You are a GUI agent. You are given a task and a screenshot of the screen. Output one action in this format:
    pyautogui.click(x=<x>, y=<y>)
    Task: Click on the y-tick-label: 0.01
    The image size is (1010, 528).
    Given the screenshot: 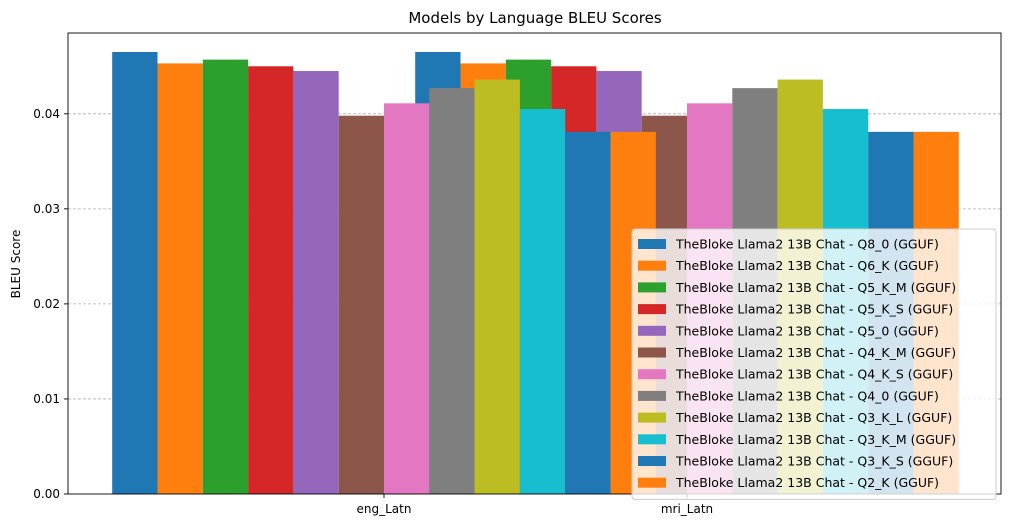 What is the action you would take?
    pyautogui.click(x=46, y=399)
    